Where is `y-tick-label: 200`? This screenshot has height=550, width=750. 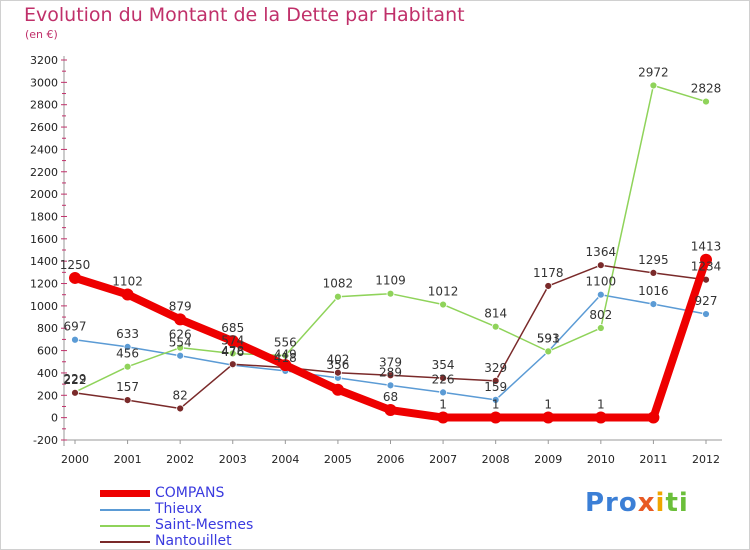
y-tick-label: 200 is located at coordinates (47, 395).